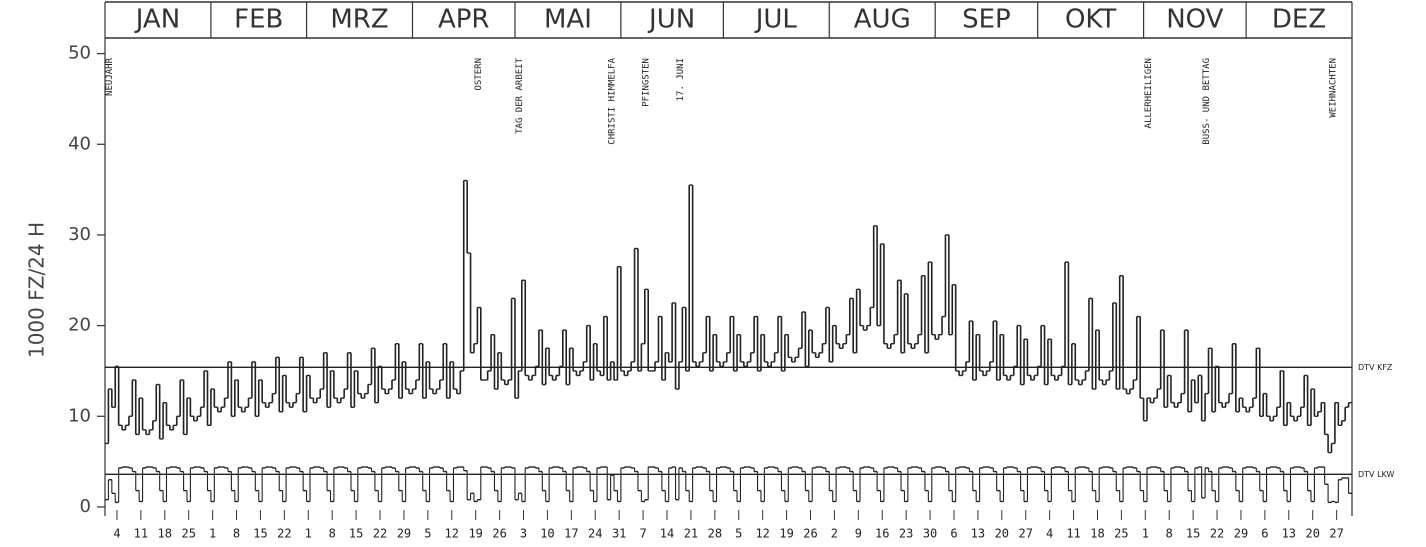  I want to click on y-axis-label: 1000 FZ/24 H, so click(37, 290).